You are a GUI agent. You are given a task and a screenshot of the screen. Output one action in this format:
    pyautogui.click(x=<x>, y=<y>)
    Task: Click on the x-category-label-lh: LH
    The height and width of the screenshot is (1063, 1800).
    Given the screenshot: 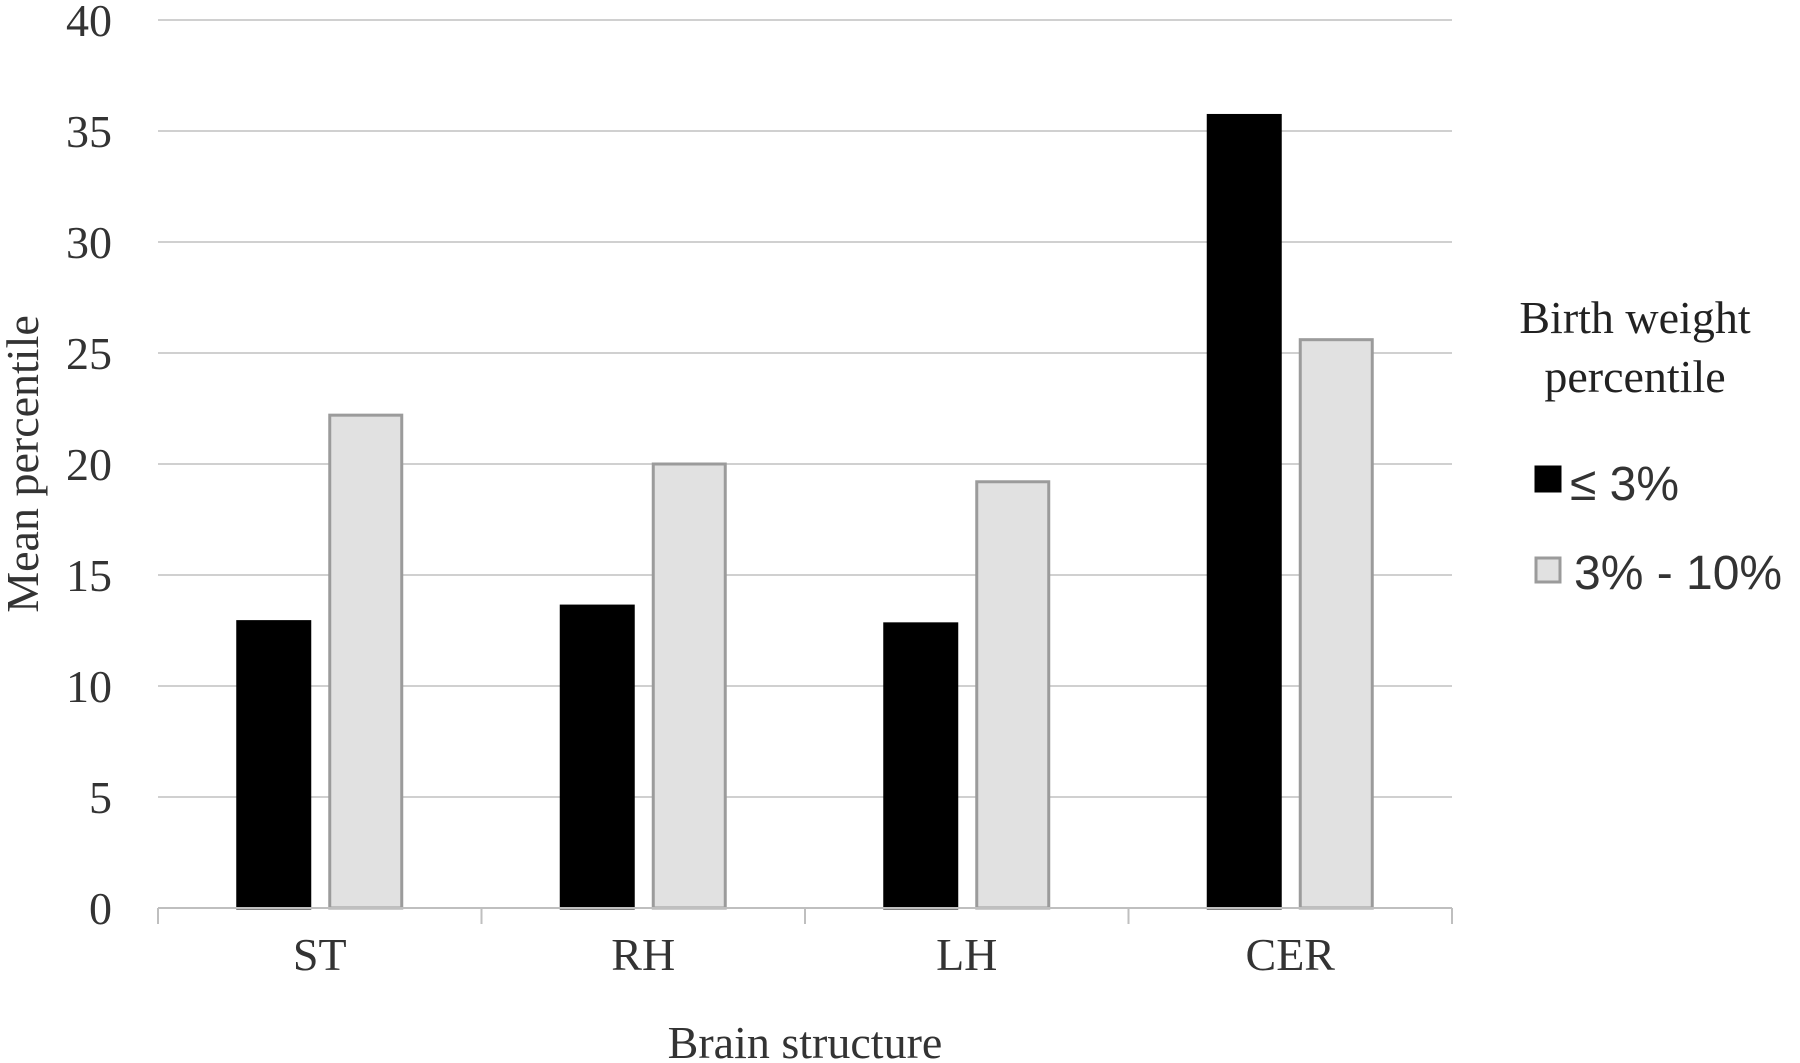 What is the action you would take?
    pyautogui.click(x=966, y=954)
    